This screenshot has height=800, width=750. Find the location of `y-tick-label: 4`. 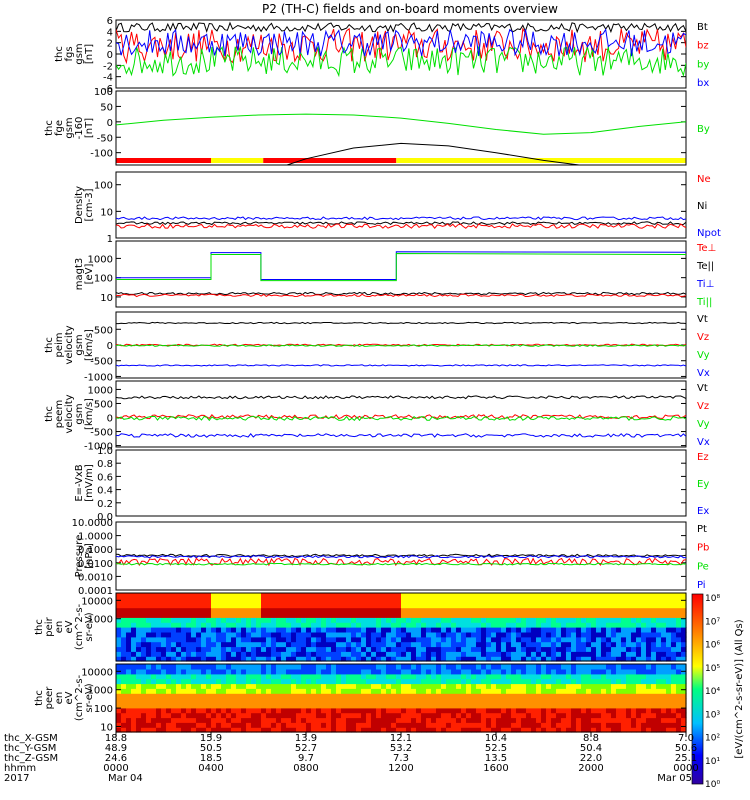

y-tick-label: 4 is located at coordinates (110, 32).